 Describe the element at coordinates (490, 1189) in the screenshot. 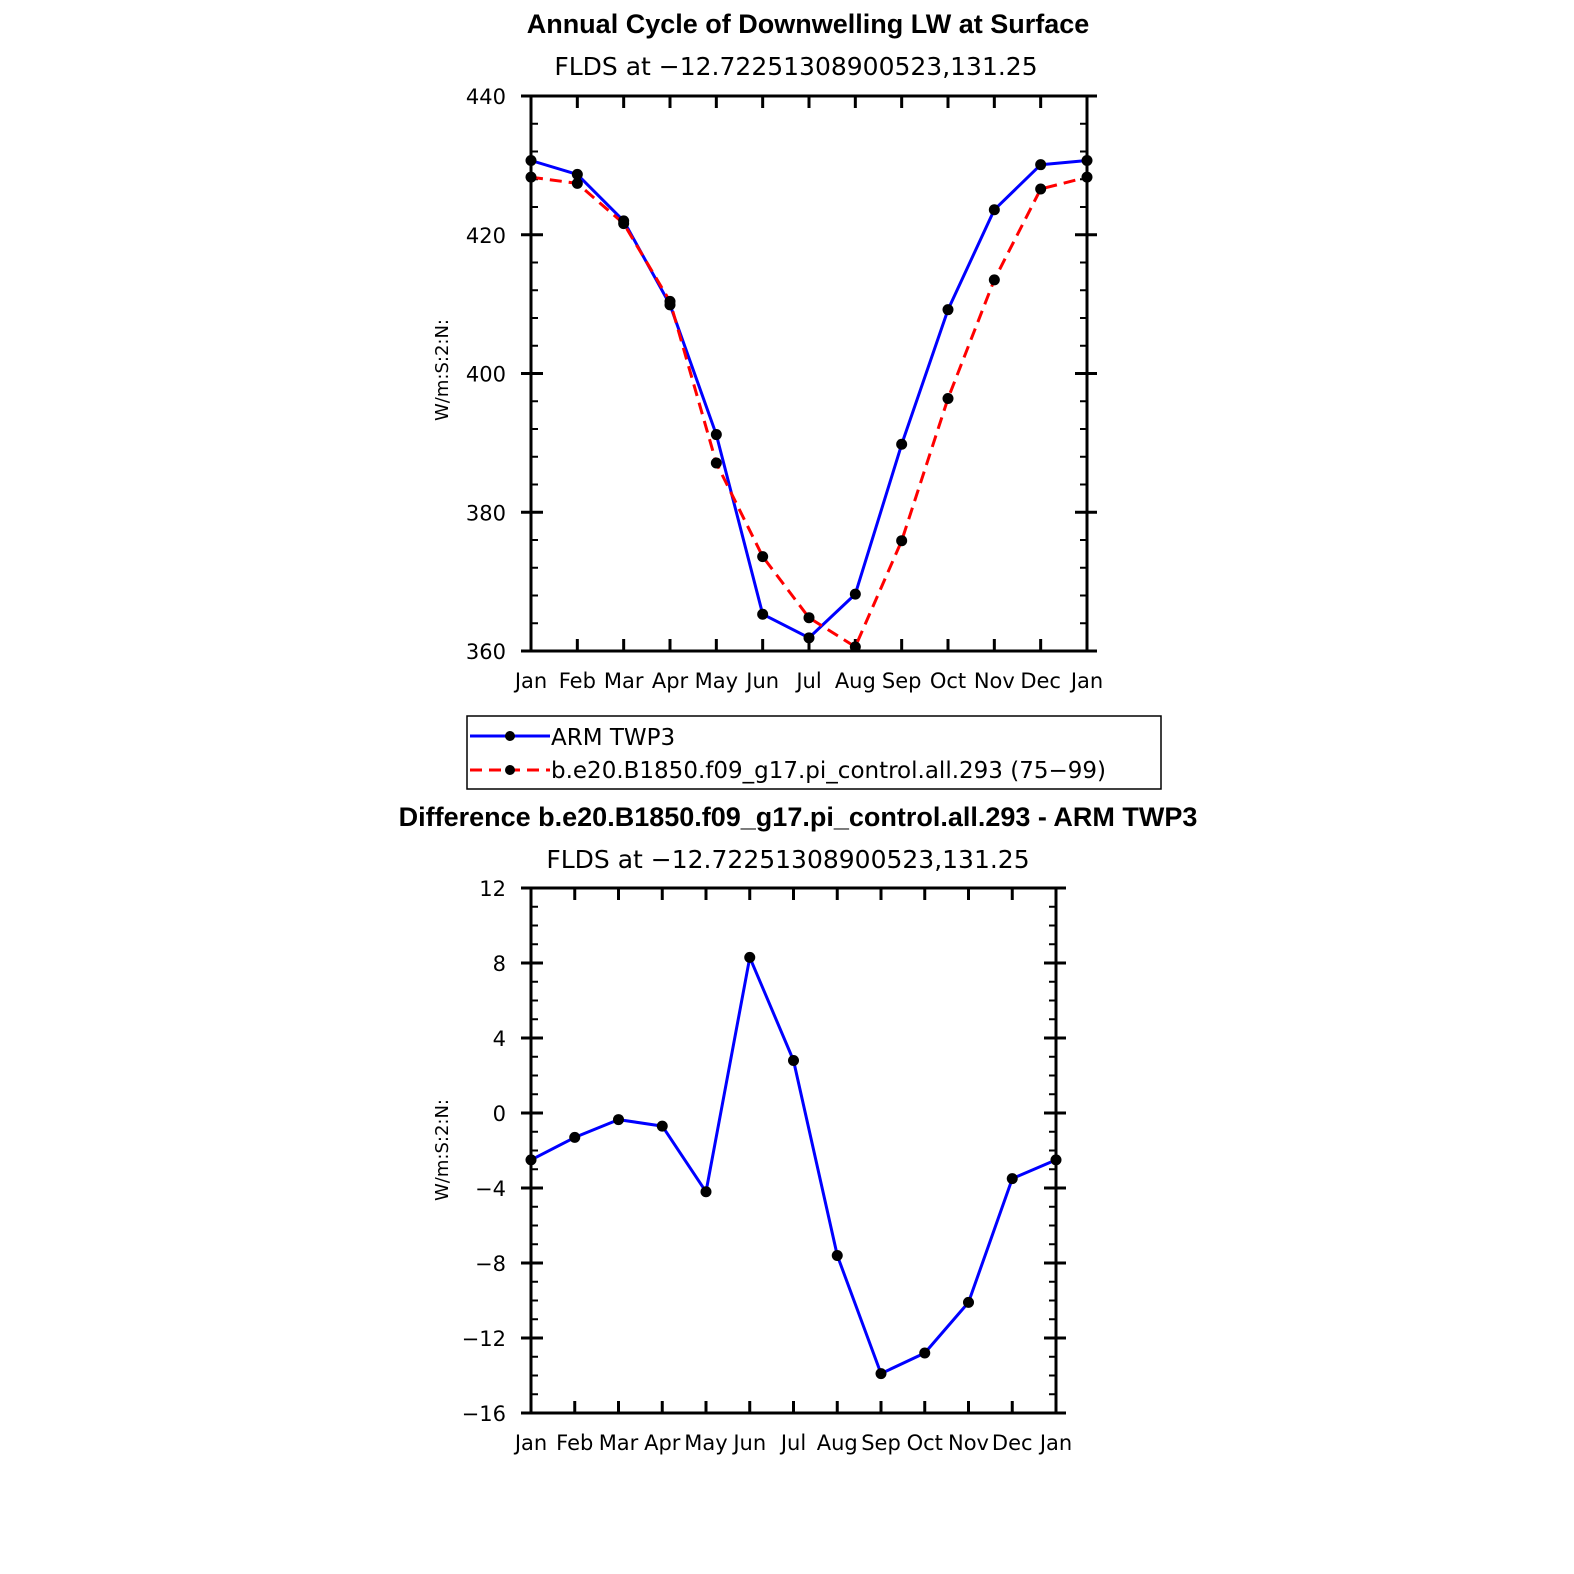

I see `y-tick-label: −4` at that location.